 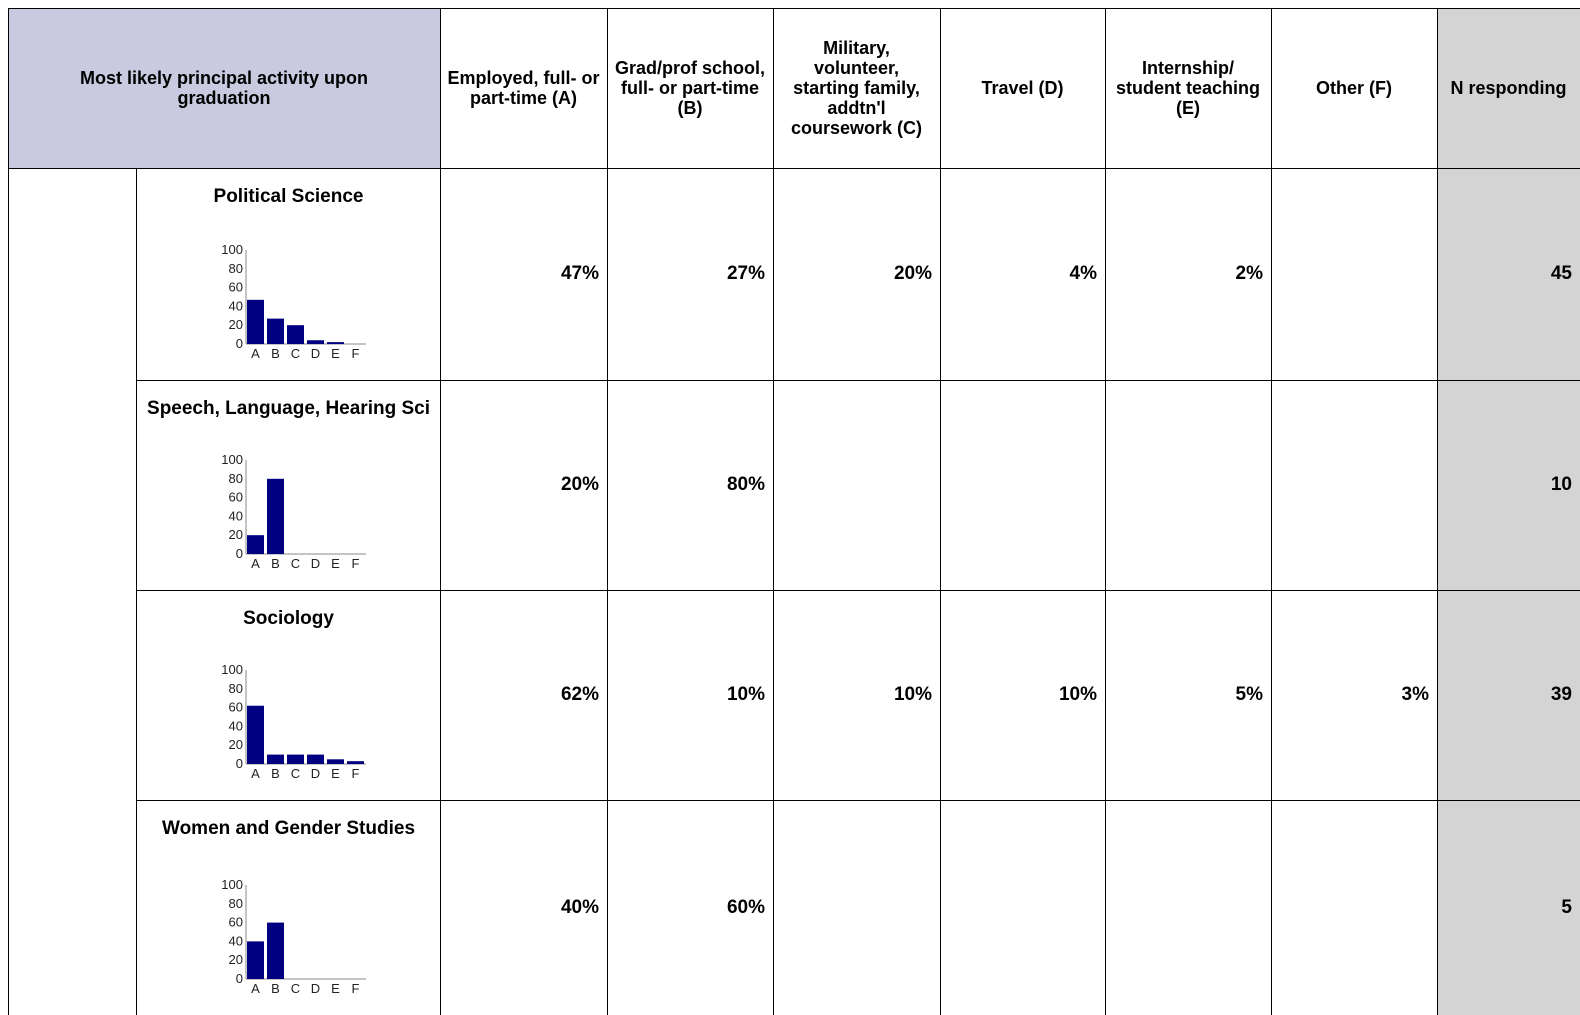 I want to click on column-header-f: Other (F), so click(x=1354, y=88).